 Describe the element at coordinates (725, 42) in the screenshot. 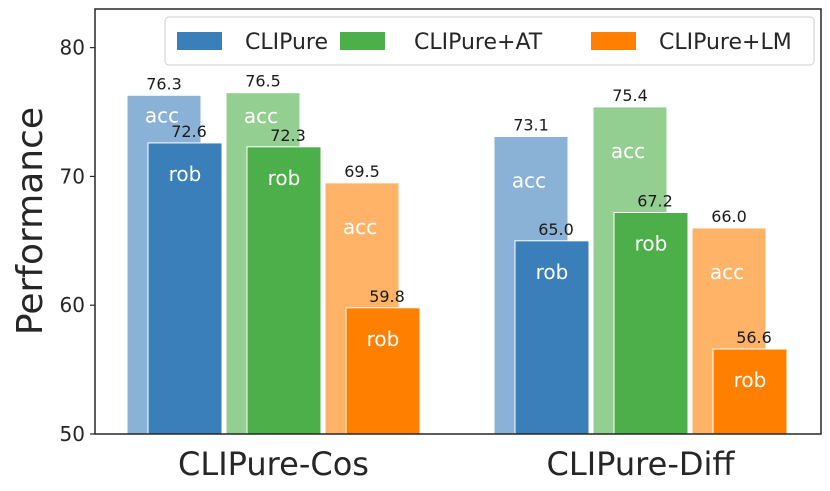

I see `legend-entry-label: CLIPure+LM` at that location.